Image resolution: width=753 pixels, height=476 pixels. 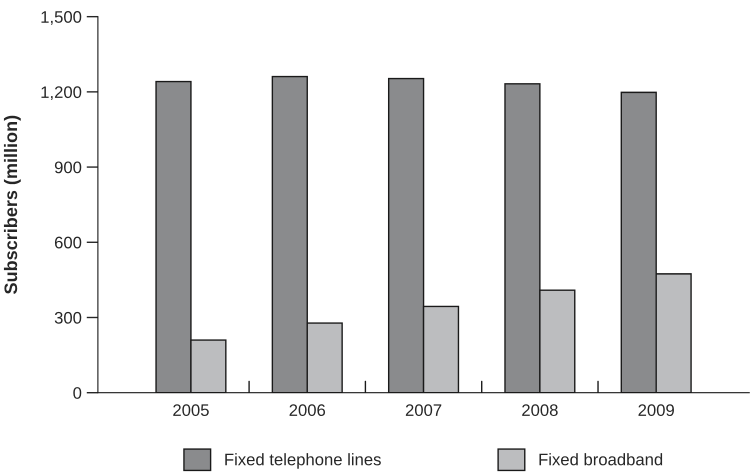 What do you see at coordinates (61, 18) in the screenshot?
I see `y-tick-label: 1,500` at bounding box center [61, 18].